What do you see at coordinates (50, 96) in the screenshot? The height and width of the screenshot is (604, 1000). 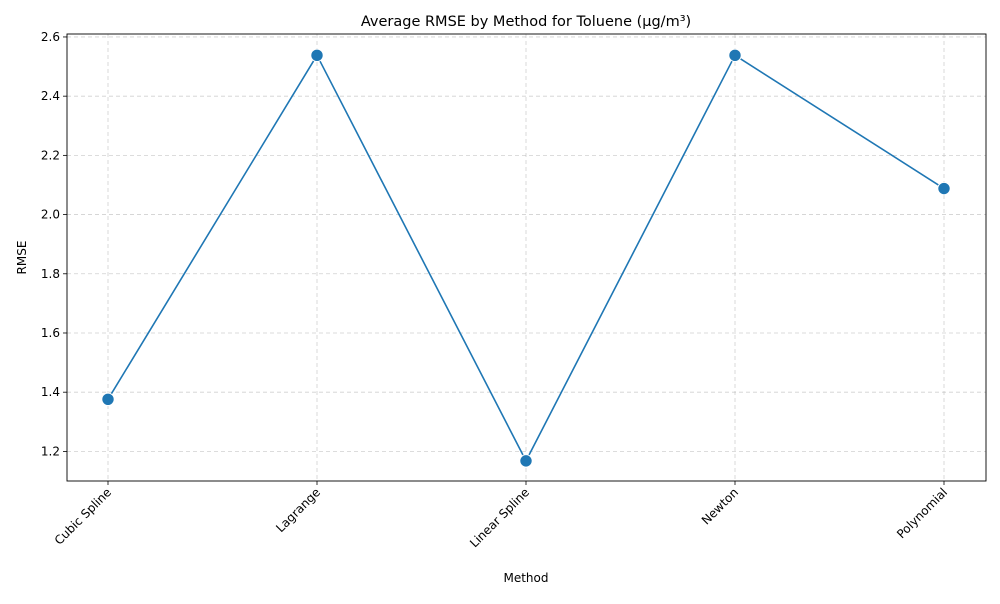 I see `y-tick-label: 2.4` at bounding box center [50, 96].